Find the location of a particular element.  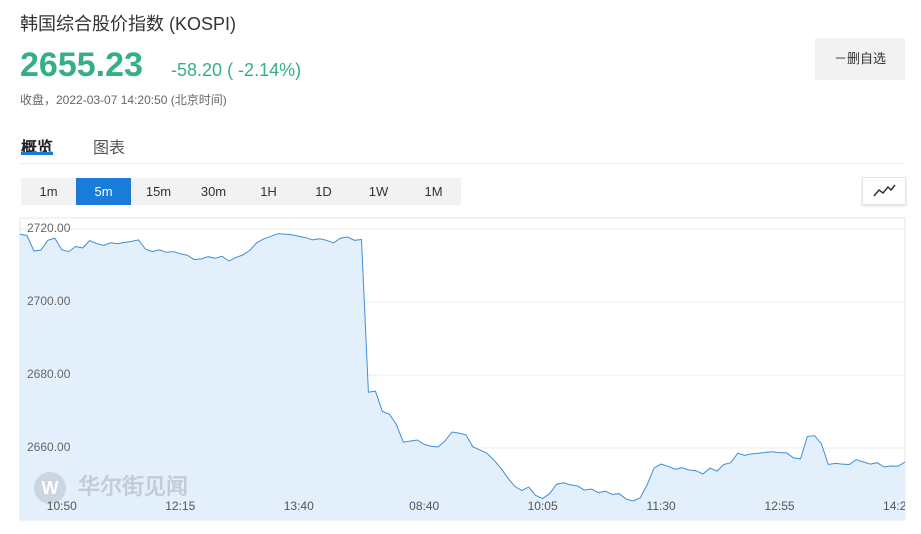

change: -58.20 ( -2.14%) is located at coordinates (236, 70).